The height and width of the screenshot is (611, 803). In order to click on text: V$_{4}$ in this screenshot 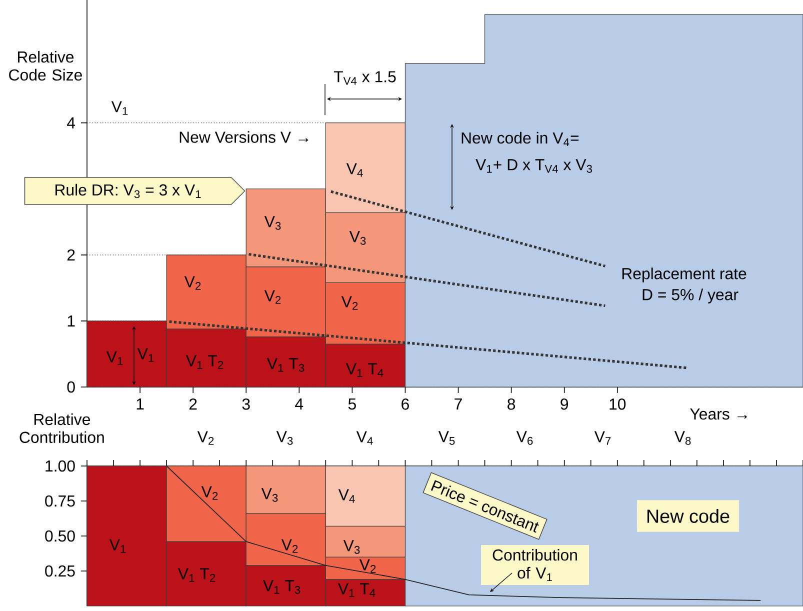, I will do `click(364, 438)`.